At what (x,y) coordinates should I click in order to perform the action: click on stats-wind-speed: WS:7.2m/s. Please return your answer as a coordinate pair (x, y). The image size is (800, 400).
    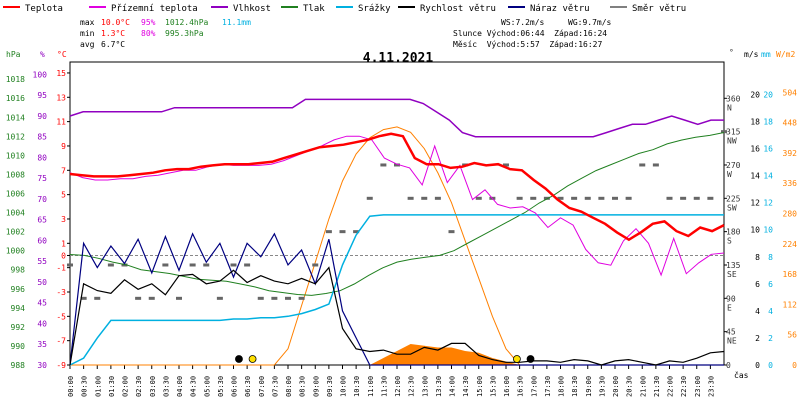
    Looking at the image, I should click on (523, 22).